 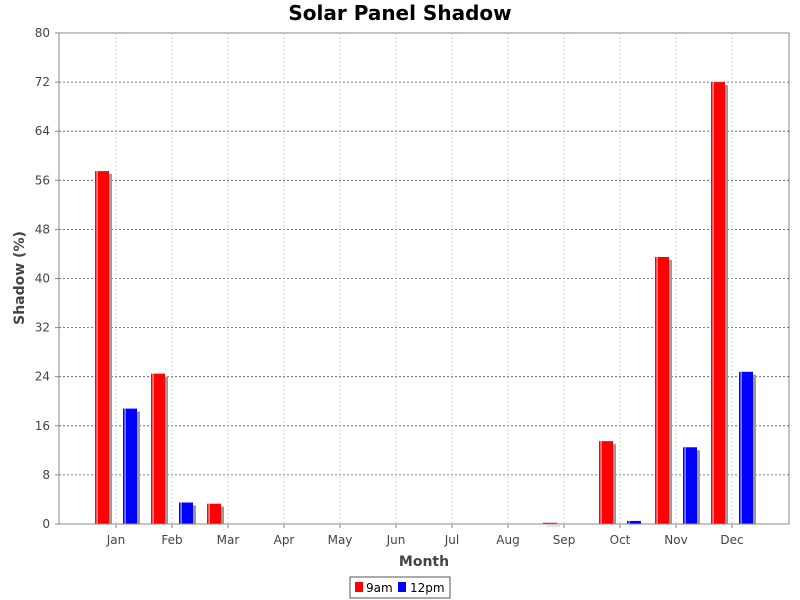 What do you see at coordinates (42, 377) in the screenshot?
I see `y-tick-label: 24` at bounding box center [42, 377].